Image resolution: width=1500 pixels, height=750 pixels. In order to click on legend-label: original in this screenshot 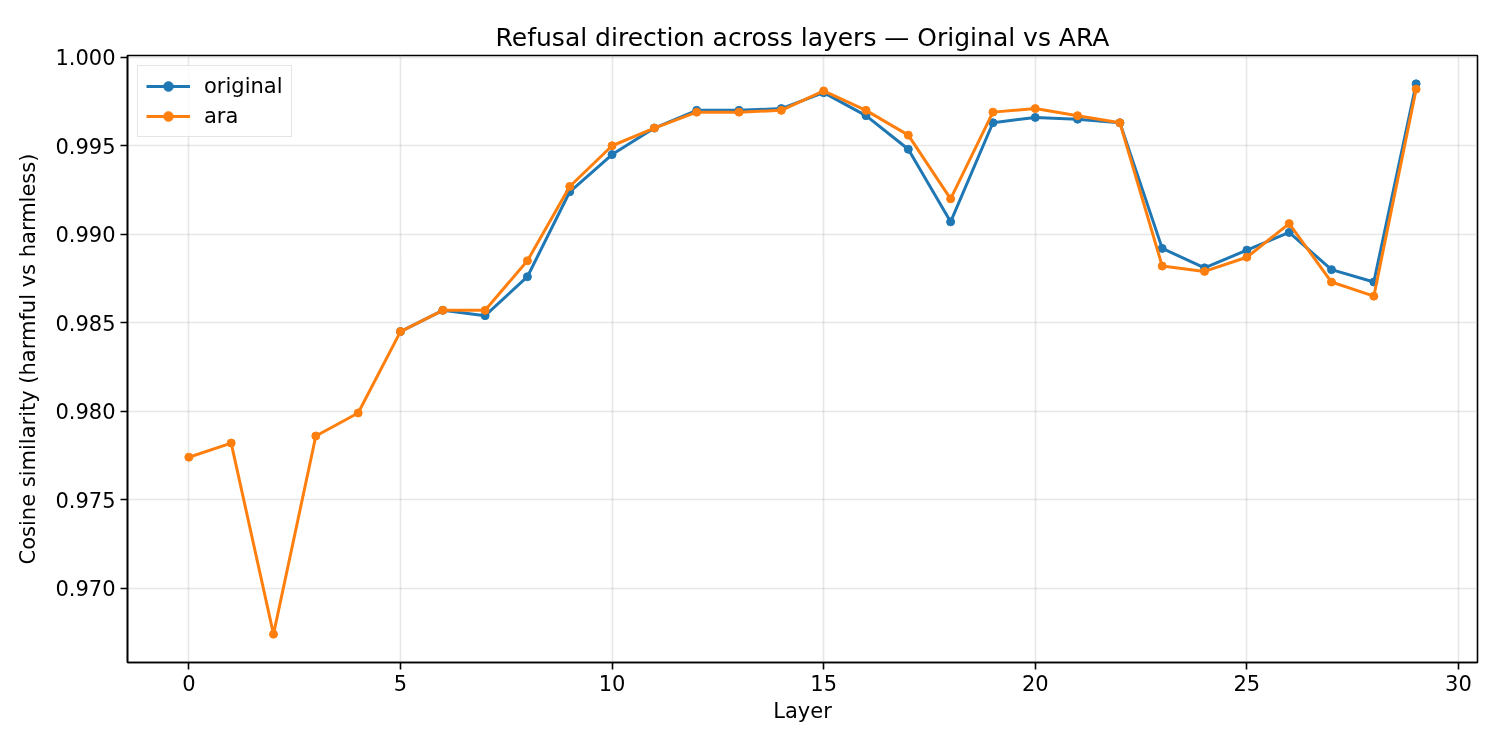, I will do `click(243, 86)`.